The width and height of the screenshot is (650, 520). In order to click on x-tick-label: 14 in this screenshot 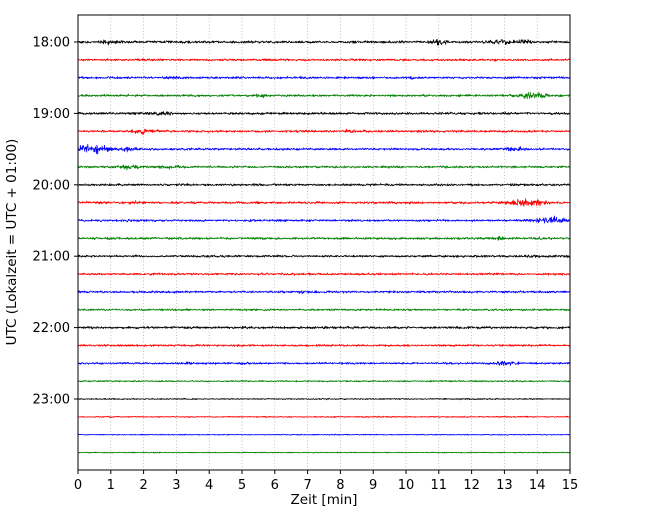, I will do `click(537, 485)`.